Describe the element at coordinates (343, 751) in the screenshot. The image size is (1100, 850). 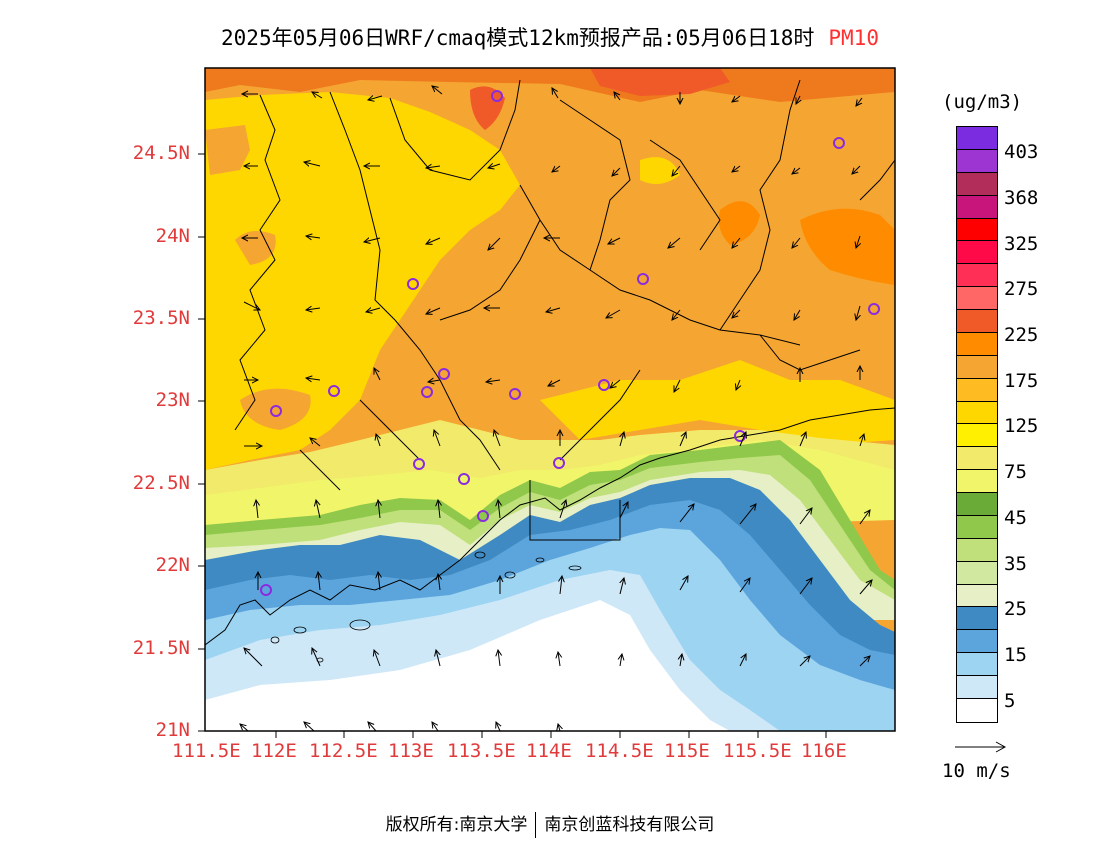
I see `lon-tick: 112.5E` at that location.